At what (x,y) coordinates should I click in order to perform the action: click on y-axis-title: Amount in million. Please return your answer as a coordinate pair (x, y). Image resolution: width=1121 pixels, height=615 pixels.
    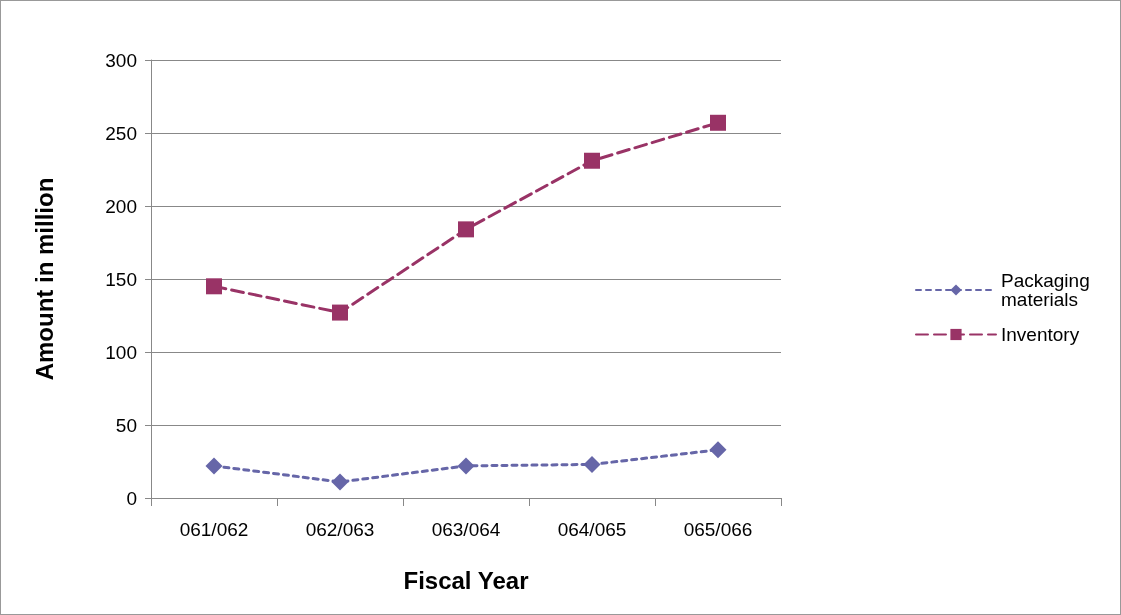
    Looking at the image, I should click on (44, 279).